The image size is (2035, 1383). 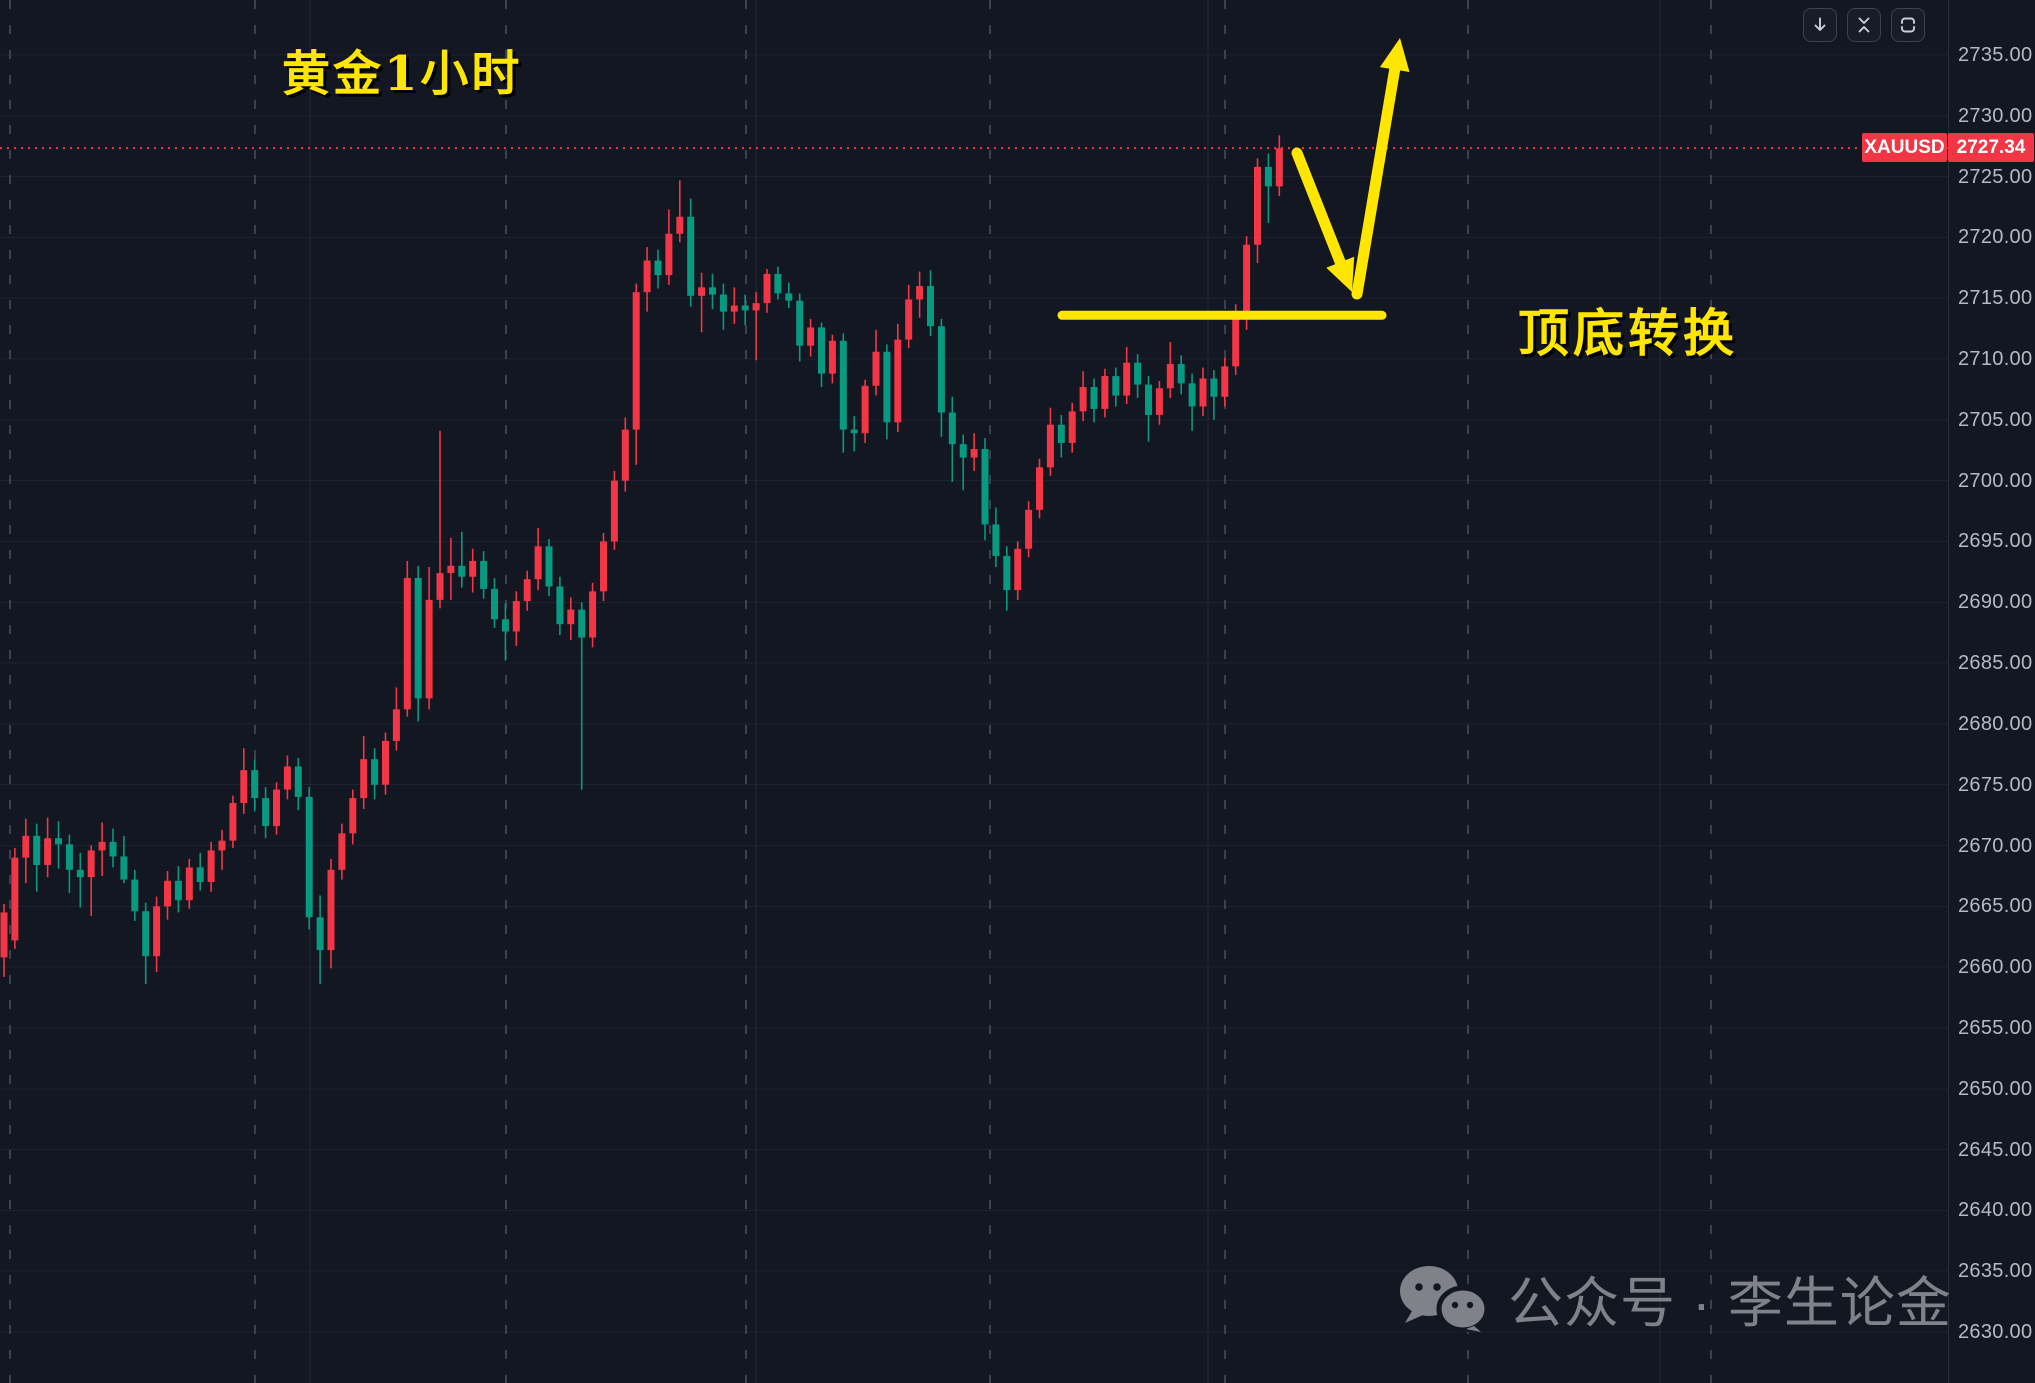 What do you see at coordinates (1995, 480) in the screenshot?
I see `price-tick: 2700.00` at bounding box center [1995, 480].